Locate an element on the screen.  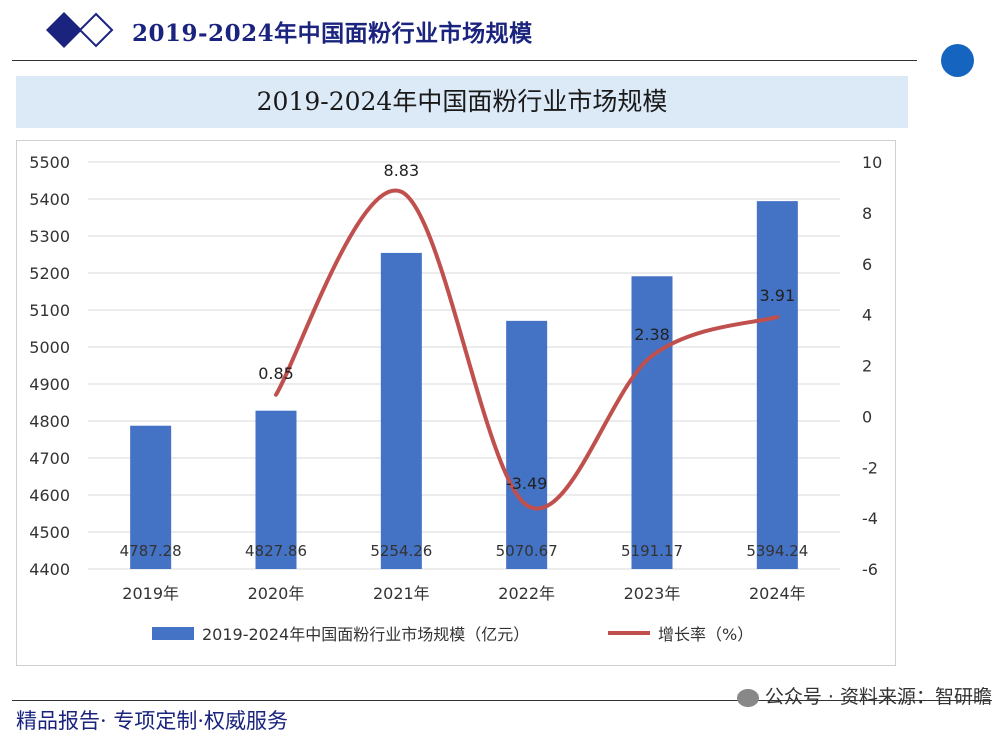
y2-tick-label: 8 is located at coordinates (867, 213).